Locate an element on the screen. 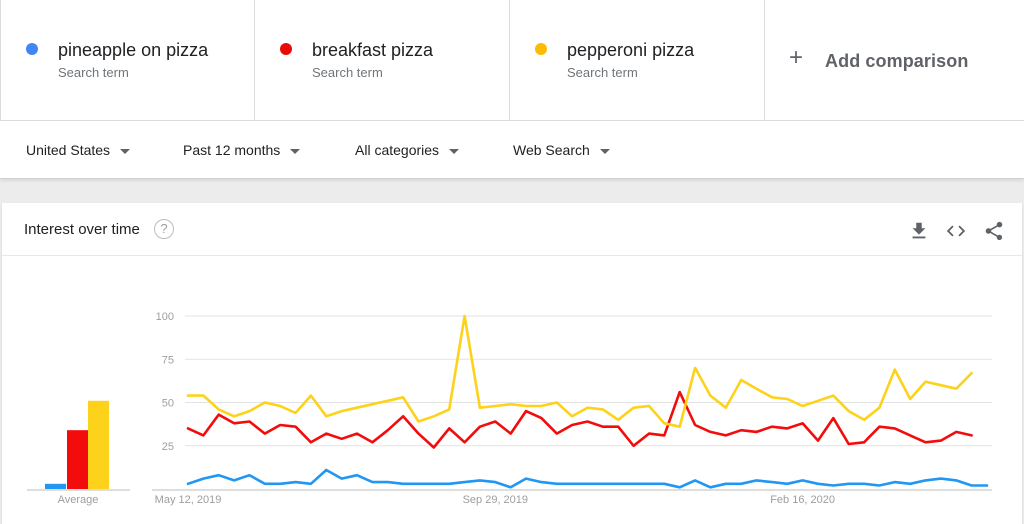 Image resolution: width=1024 pixels, height=524 pixels. term-card-3: pepperoni pizza Search term is located at coordinates (637, 60).